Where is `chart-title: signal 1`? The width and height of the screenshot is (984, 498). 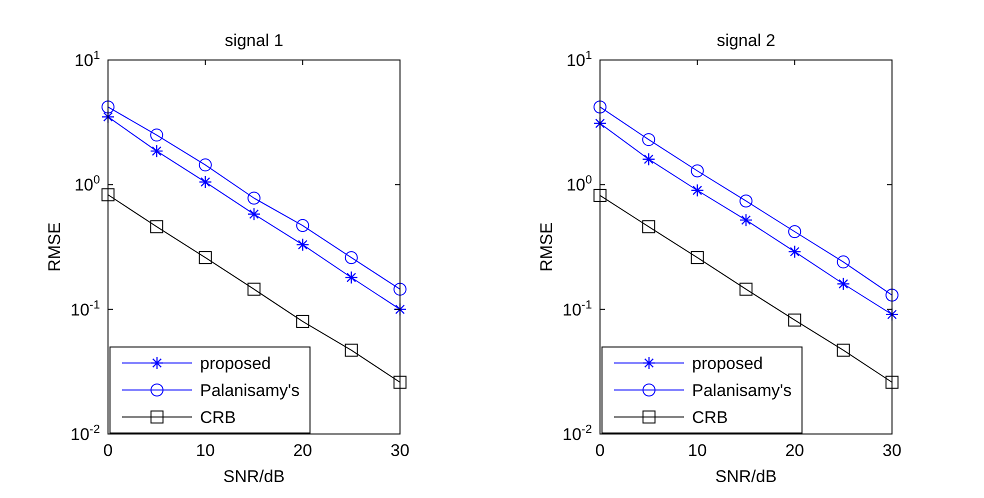 chart-title: signal 1 is located at coordinates (254, 40).